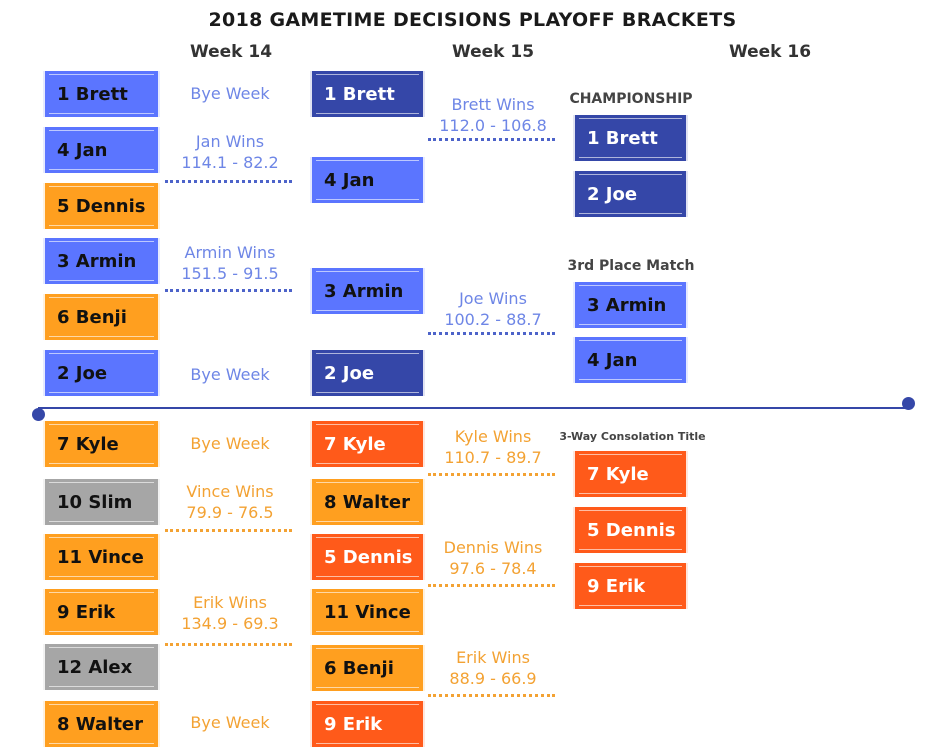 The width and height of the screenshot is (945, 756). I want to click on result-label: Armin Wins 151.5 - 91.5, so click(230, 263).